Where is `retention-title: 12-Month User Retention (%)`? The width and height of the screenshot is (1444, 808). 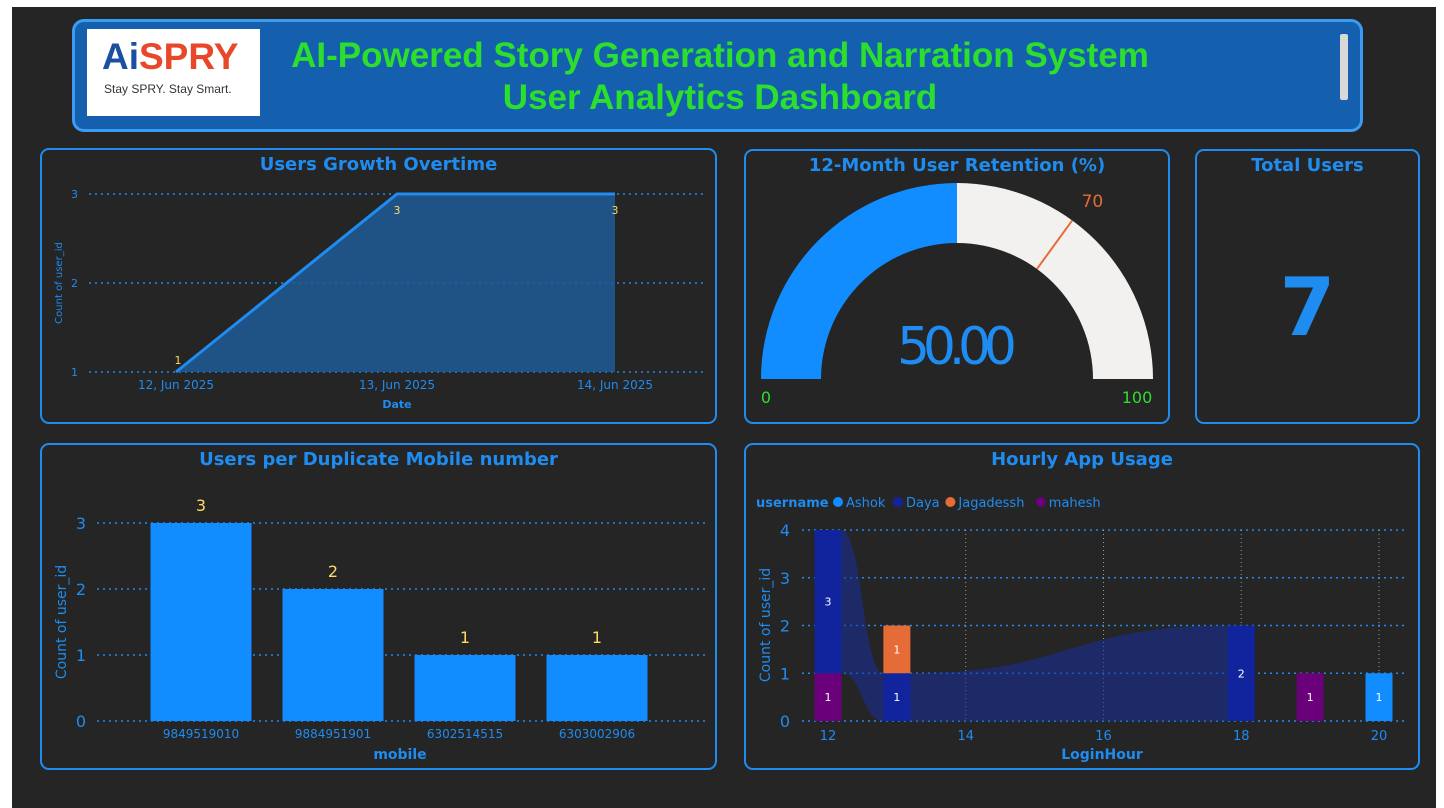
retention-title: 12-Month User Retention (%) is located at coordinates (957, 165).